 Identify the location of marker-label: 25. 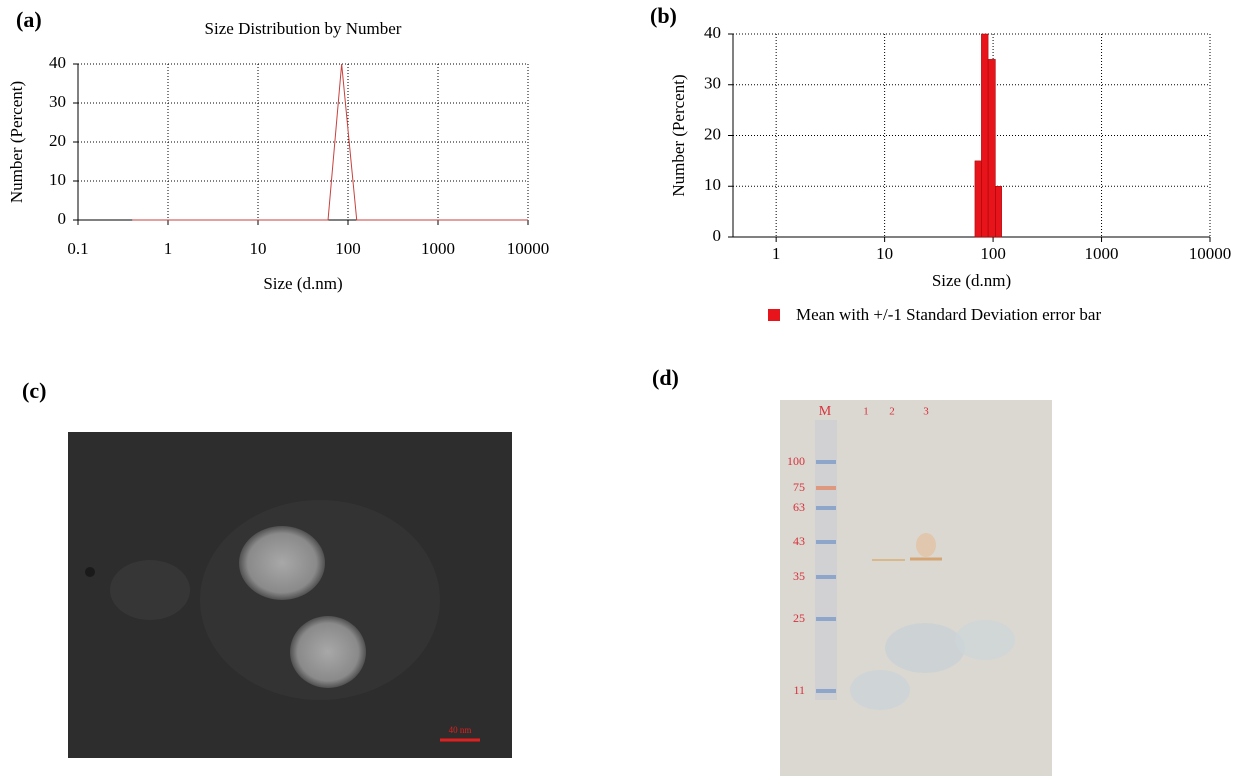
(799, 618).